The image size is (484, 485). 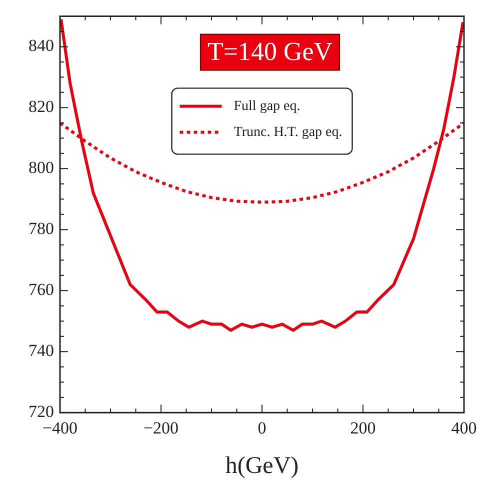 What do you see at coordinates (161, 428) in the screenshot?
I see `x-tick-label: −200` at bounding box center [161, 428].